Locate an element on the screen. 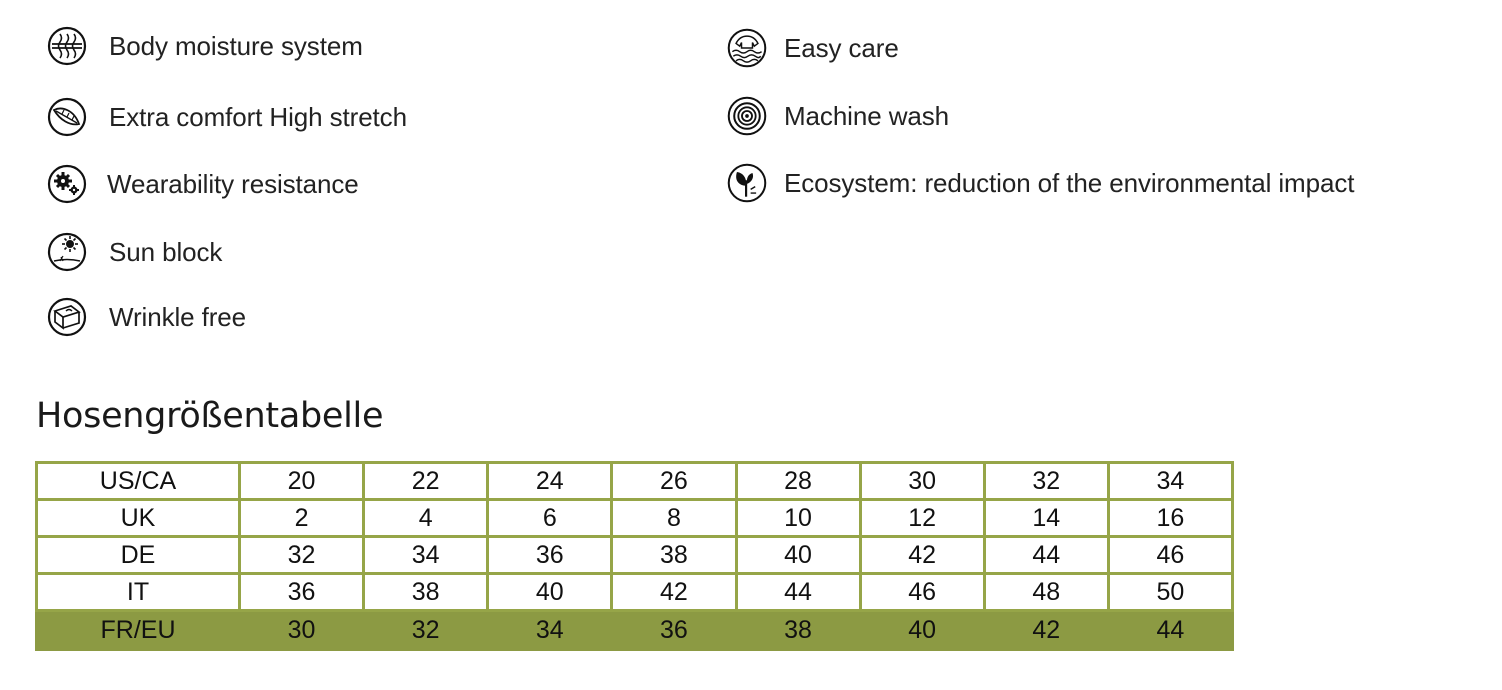 This screenshot has width=1502, height=690. feature-label: Sun block is located at coordinates (166, 251).